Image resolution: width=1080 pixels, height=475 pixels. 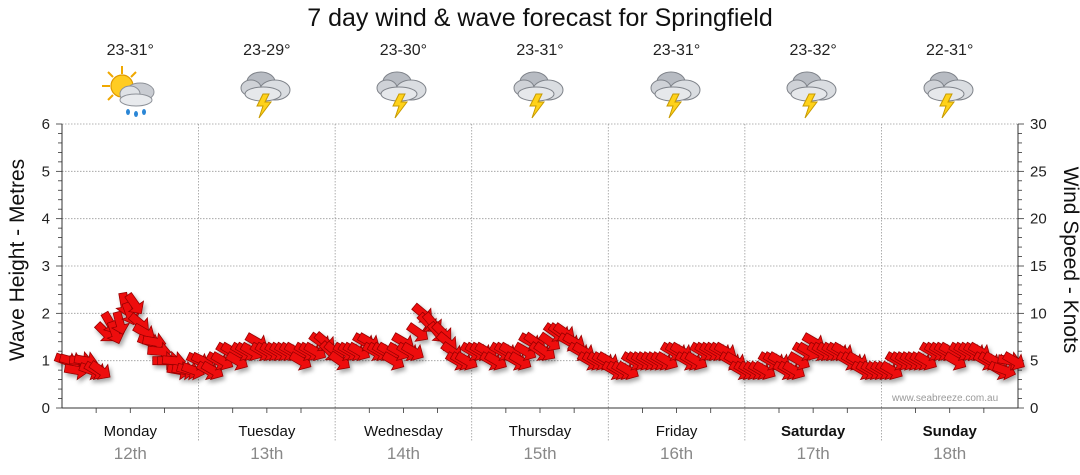 I want to click on y-tick-label-left: 2, so click(x=46, y=313).